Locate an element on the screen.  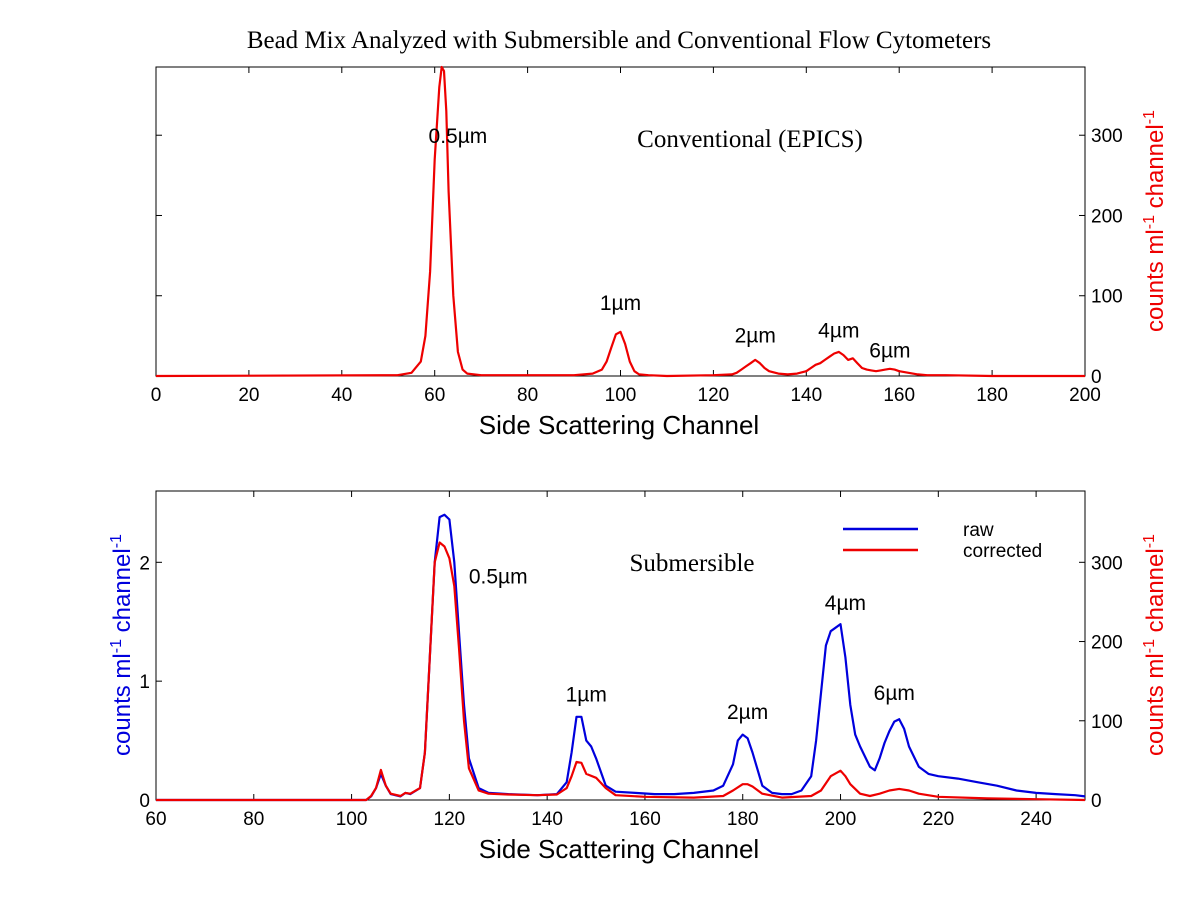
bottom-right-y-axis-label: counts ml-1 channel-1 is located at coordinates (1155, 645).